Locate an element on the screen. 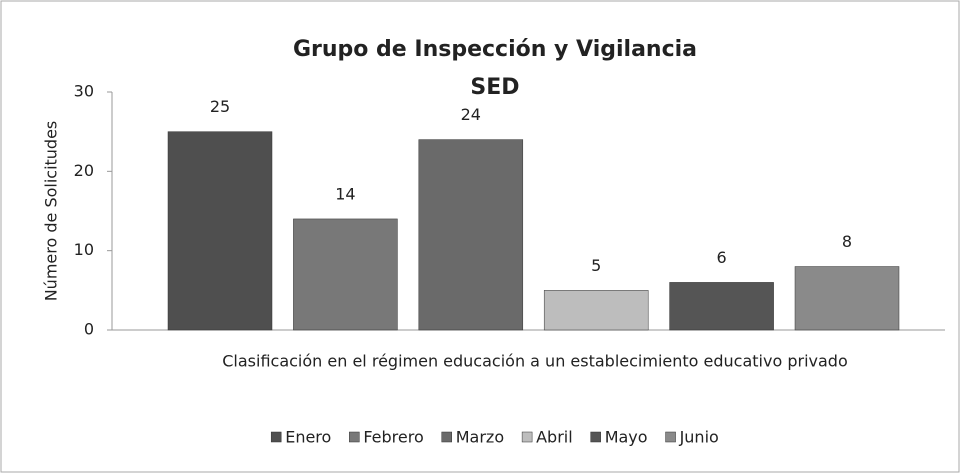 The height and width of the screenshot is (474, 961). data-label: 5 is located at coordinates (596, 265).